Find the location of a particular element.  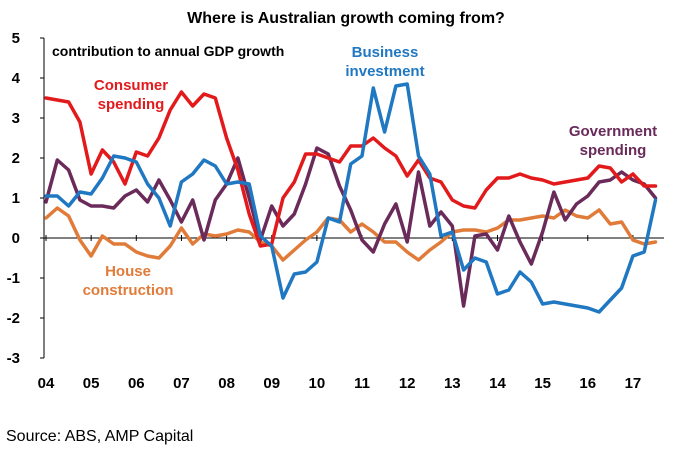

government-label-line2: spending is located at coordinates (613, 150).